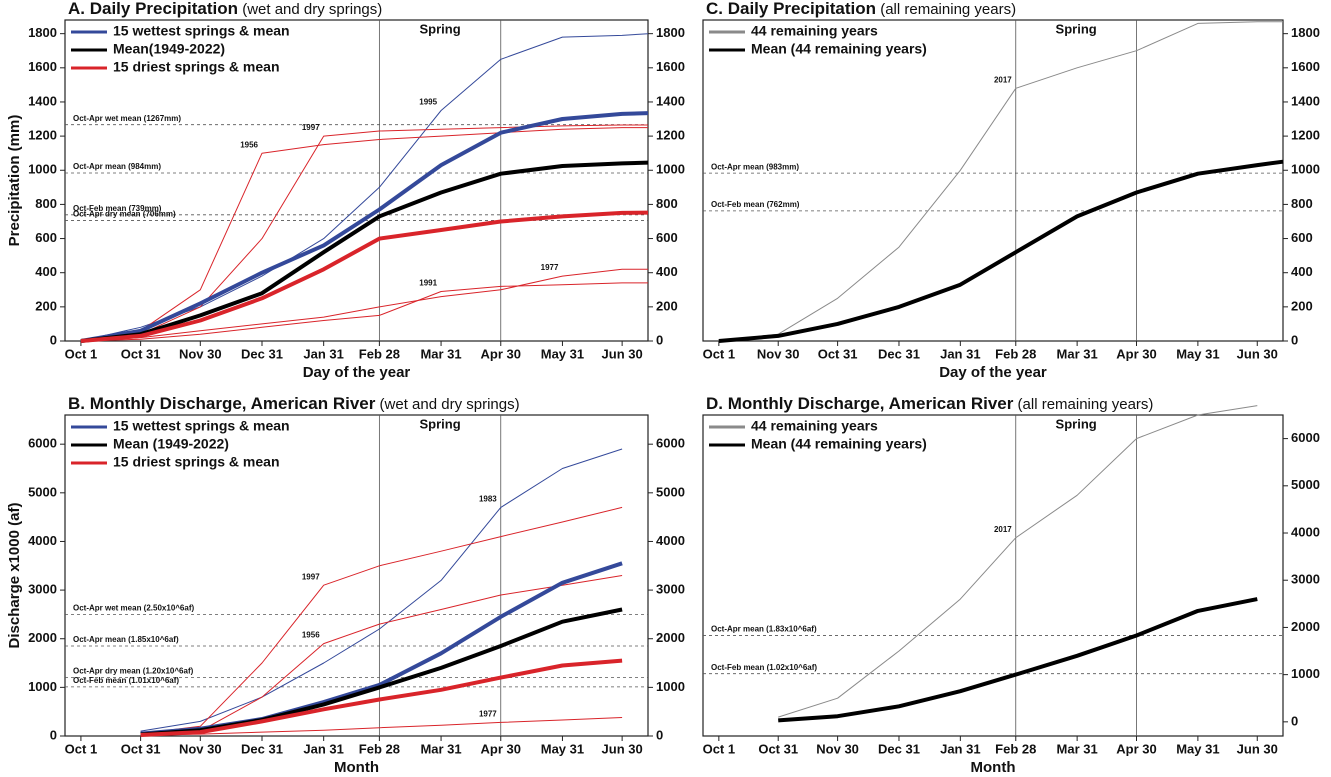 Image resolution: width=1331 pixels, height=777 pixels. Describe the element at coordinates (670, 589) in the screenshot. I see `y2-tick-label: 3000` at that location.